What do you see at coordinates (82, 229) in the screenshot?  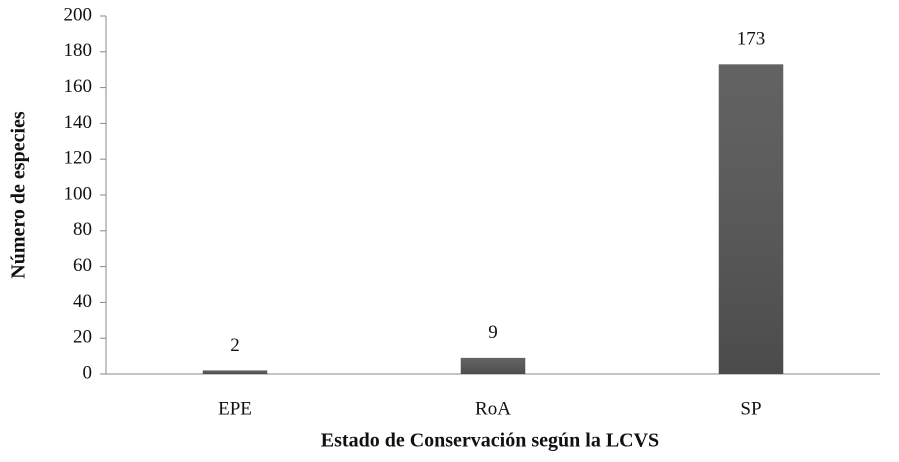 I see `y-tick-label: 80` at bounding box center [82, 229].